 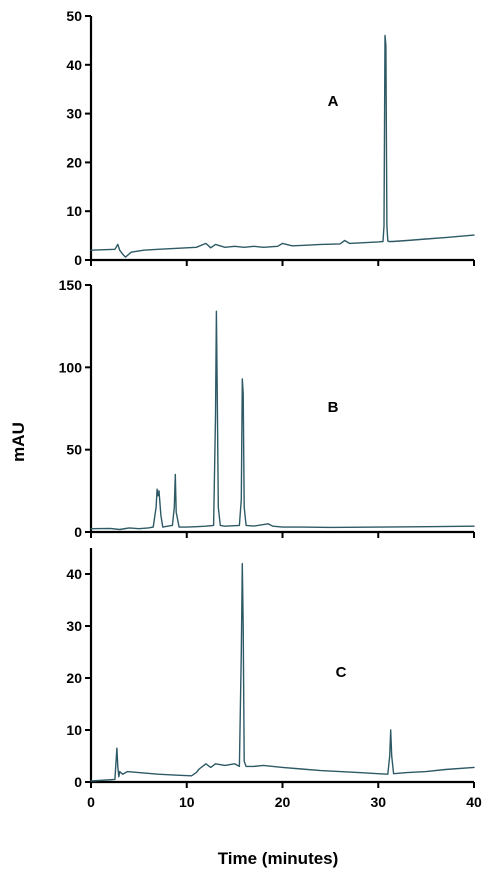 What do you see at coordinates (378, 802) in the screenshot?
I see `x-tick-label: 30` at bounding box center [378, 802].